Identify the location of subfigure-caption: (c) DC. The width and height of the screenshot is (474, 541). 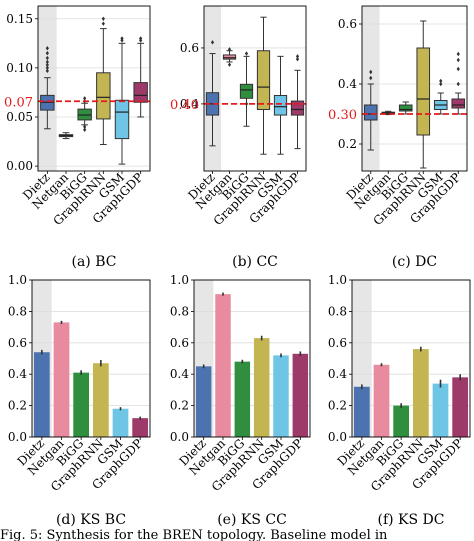
(414, 262).